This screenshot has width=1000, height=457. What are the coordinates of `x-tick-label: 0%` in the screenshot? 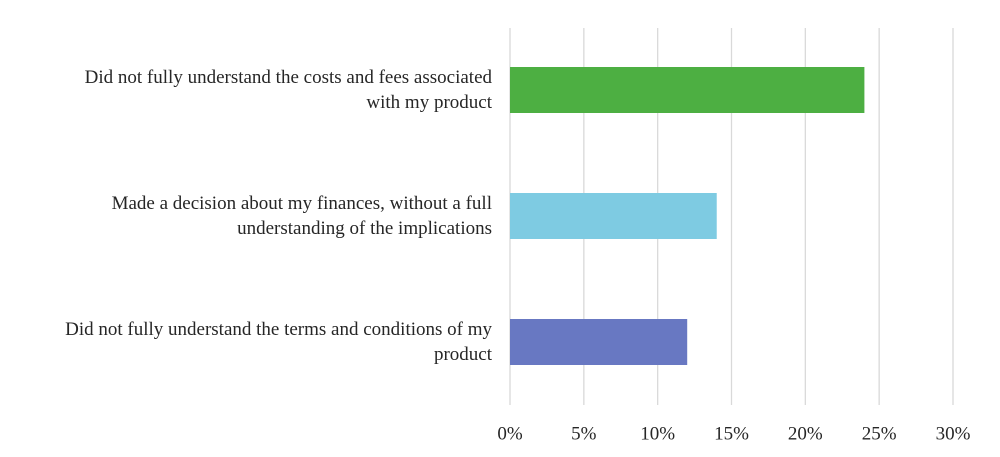 It's located at (510, 433).